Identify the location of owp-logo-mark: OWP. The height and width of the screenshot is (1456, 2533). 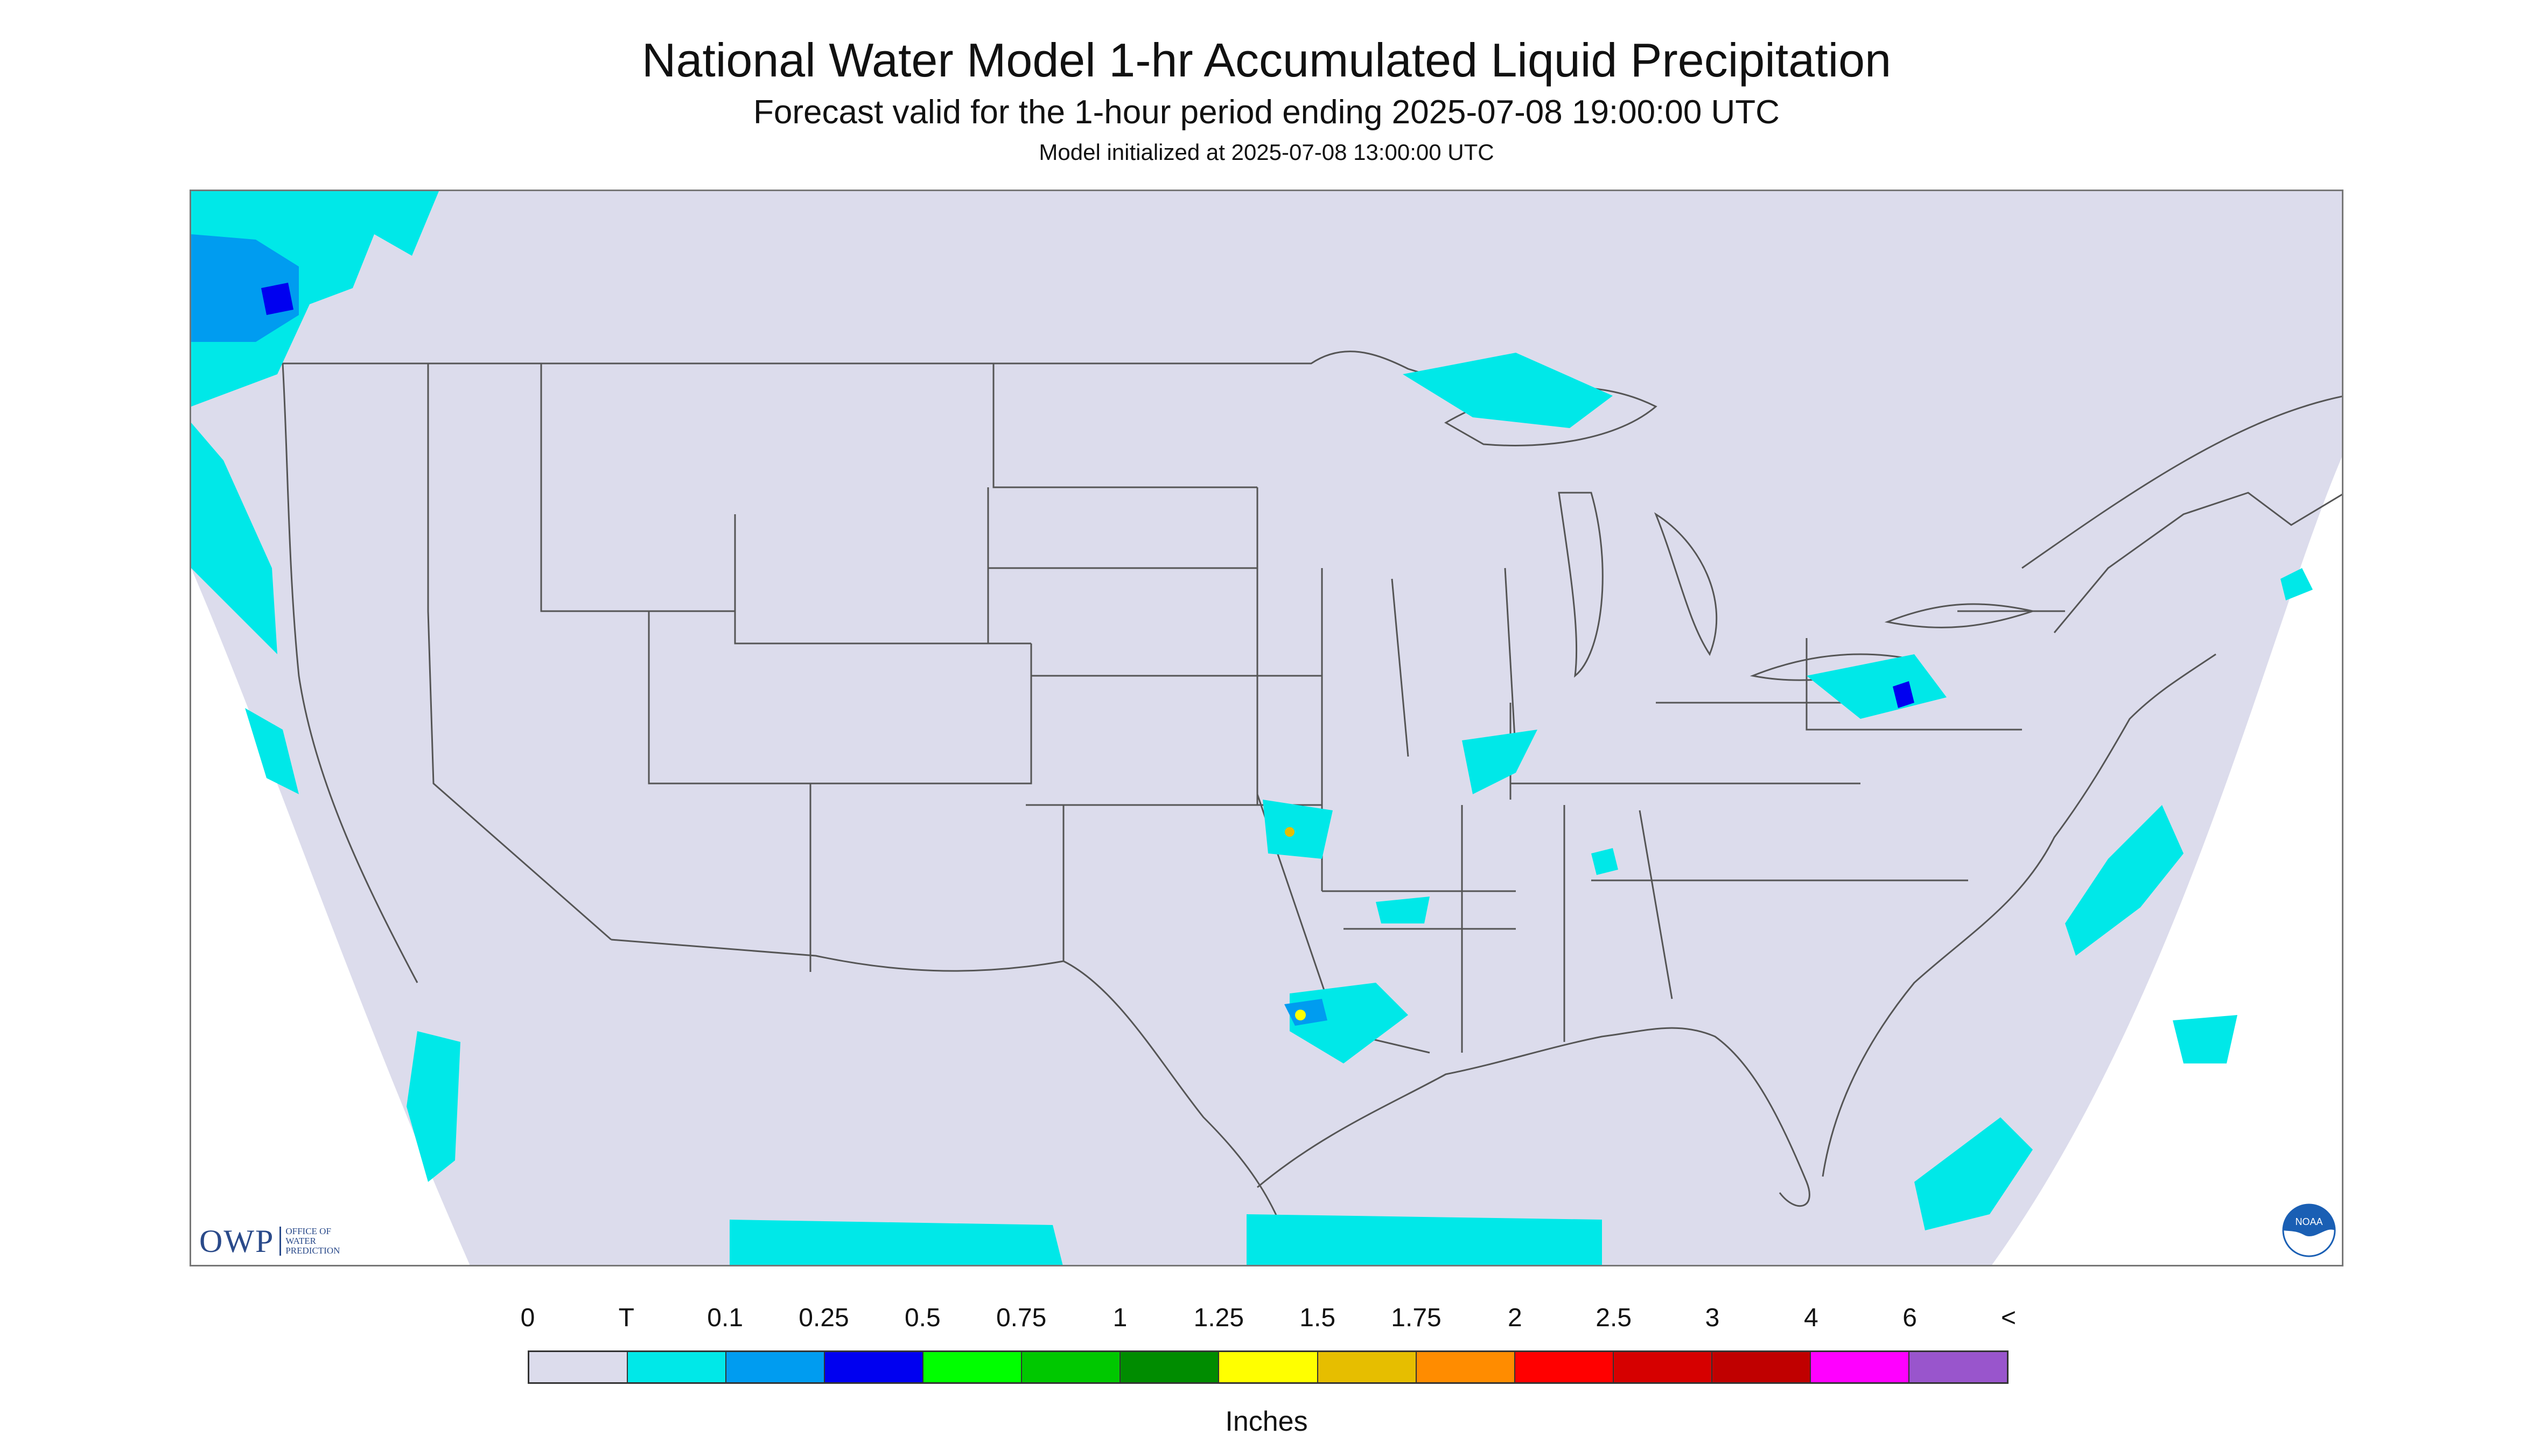
(237, 1241).